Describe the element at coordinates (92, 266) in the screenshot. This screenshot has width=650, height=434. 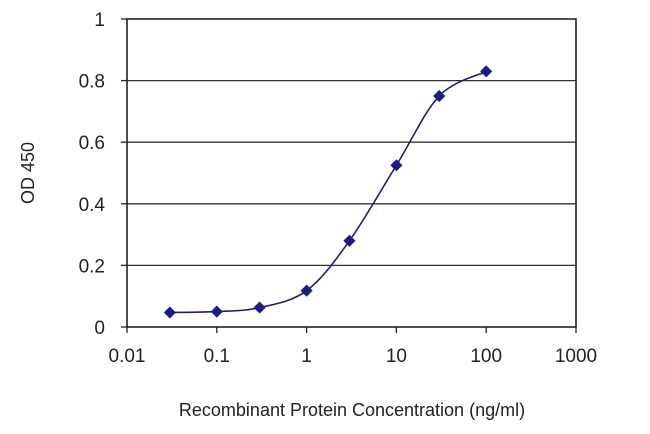
I see `y-tick-label: 0.2` at that location.